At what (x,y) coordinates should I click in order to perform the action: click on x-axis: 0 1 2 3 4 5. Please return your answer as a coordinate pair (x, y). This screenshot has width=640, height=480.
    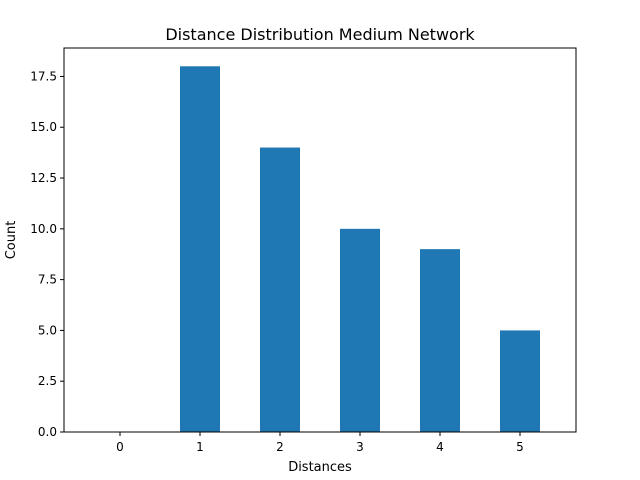
    Looking at the image, I should click on (320, 443).